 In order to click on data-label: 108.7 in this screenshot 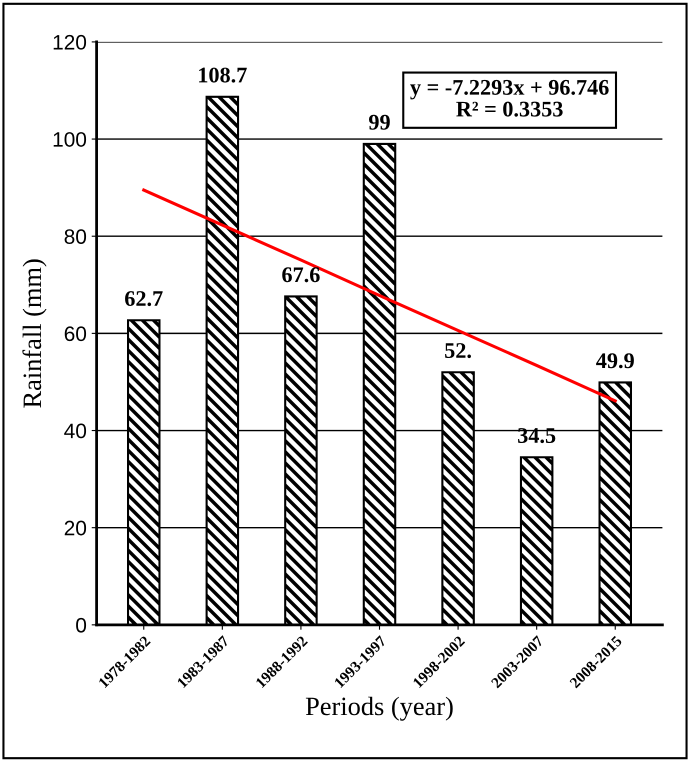, I will do `click(223, 75)`.